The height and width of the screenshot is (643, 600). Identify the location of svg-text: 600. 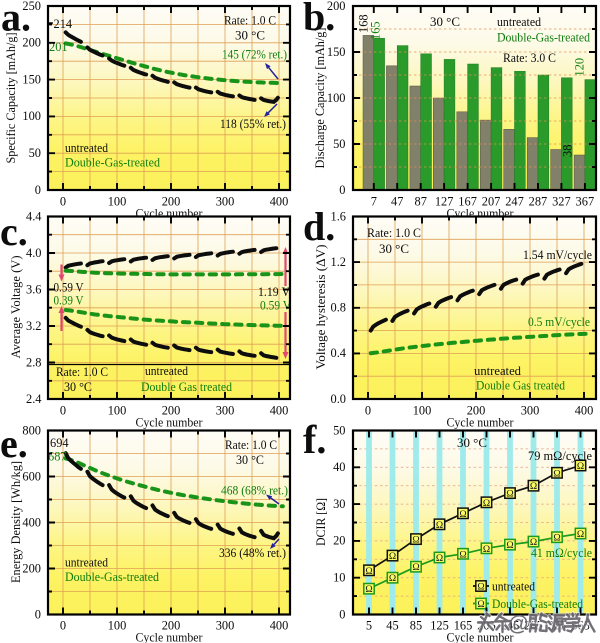
(31, 476).